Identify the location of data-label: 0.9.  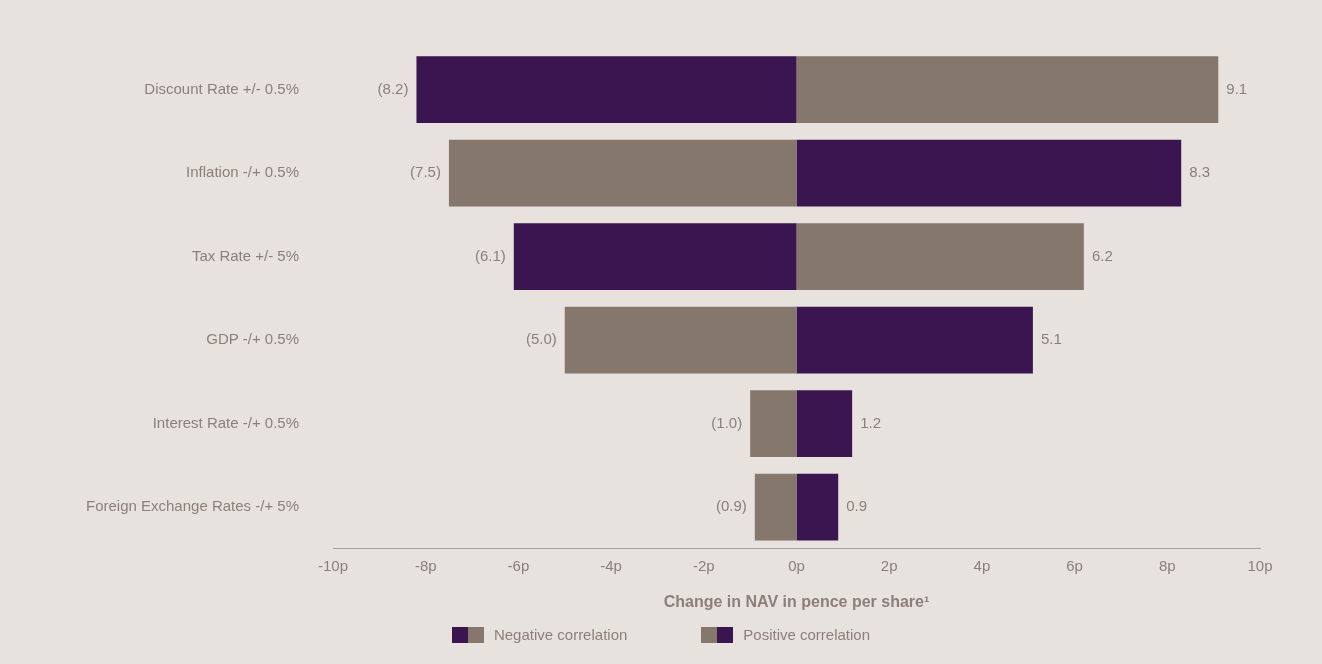
(857, 506).